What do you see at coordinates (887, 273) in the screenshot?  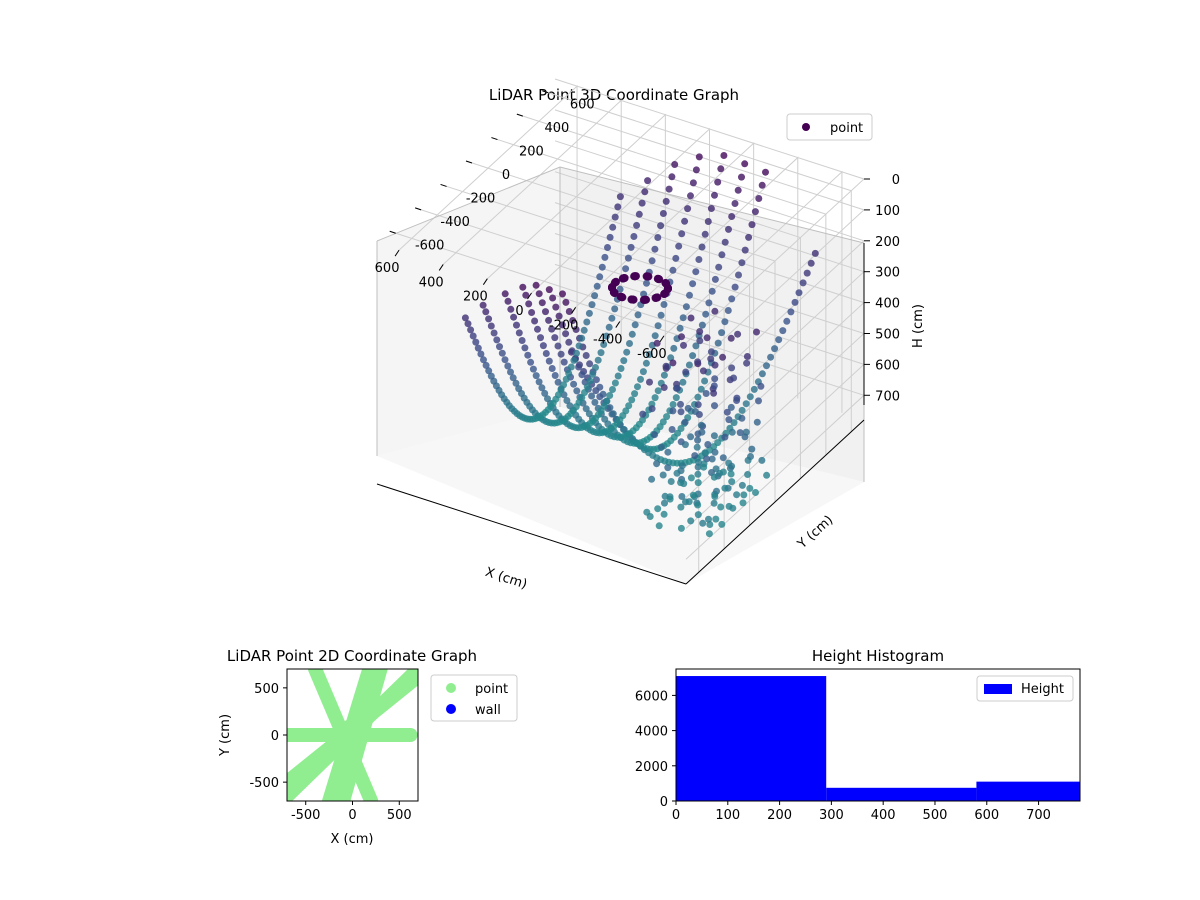 I see `z-tick-3d: 300` at bounding box center [887, 273].